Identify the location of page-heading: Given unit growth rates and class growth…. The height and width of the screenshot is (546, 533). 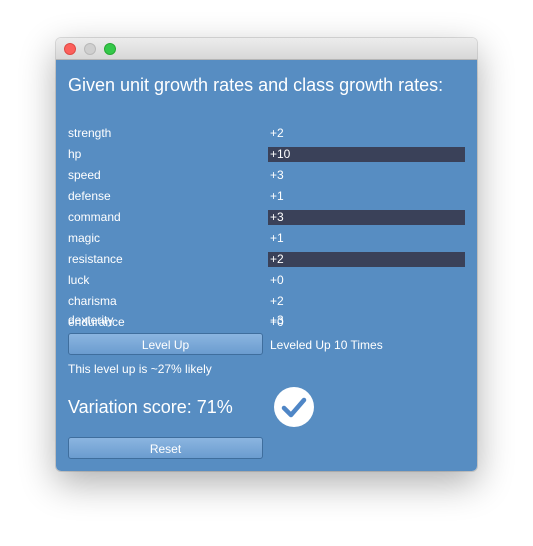
(256, 85).